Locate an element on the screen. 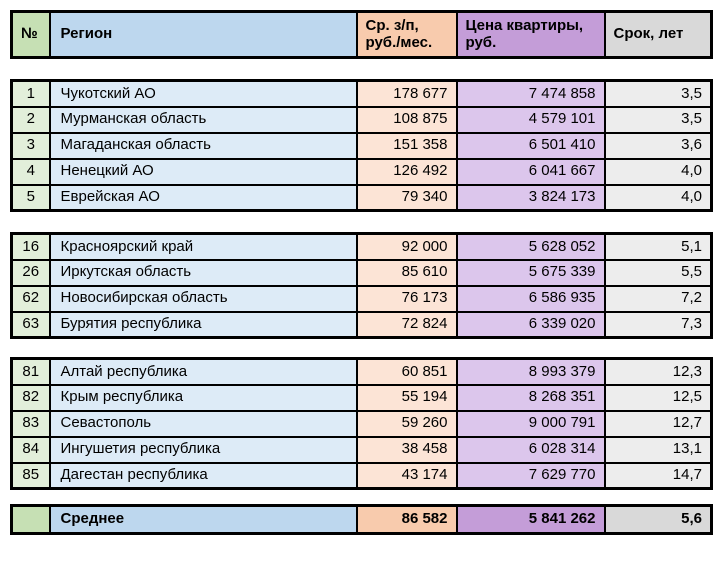 The height and width of the screenshot is (570, 720). cell-price: 7 474 858 is located at coordinates (530, 93).